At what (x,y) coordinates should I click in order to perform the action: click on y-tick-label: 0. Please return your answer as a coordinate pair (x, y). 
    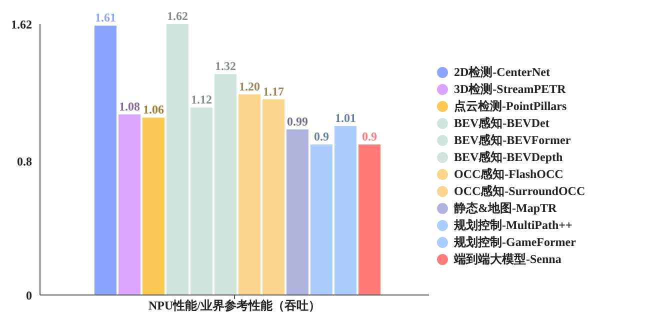
    Looking at the image, I should click on (29, 295).